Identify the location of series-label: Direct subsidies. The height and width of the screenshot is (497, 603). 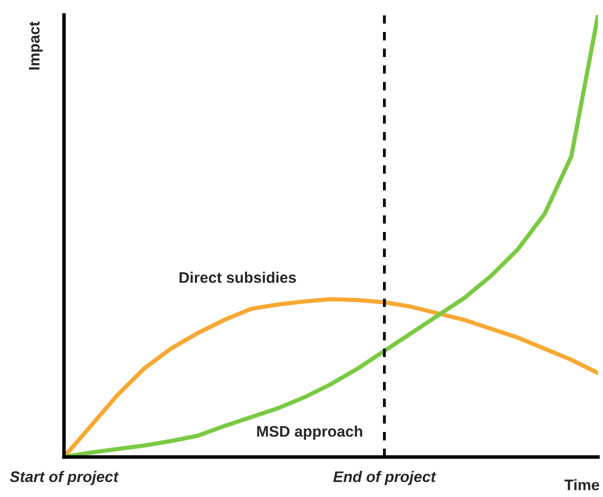
(238, 277).